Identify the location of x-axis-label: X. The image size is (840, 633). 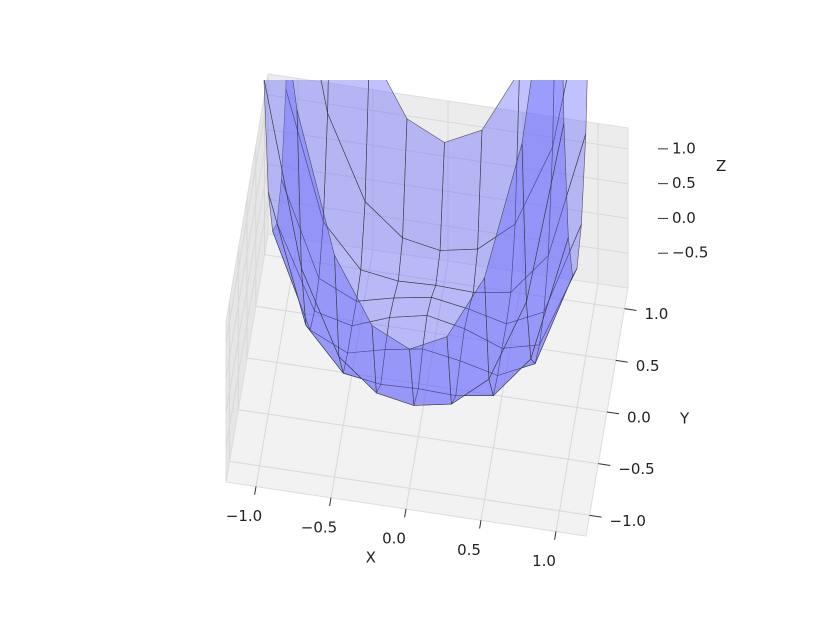
(371, 558).